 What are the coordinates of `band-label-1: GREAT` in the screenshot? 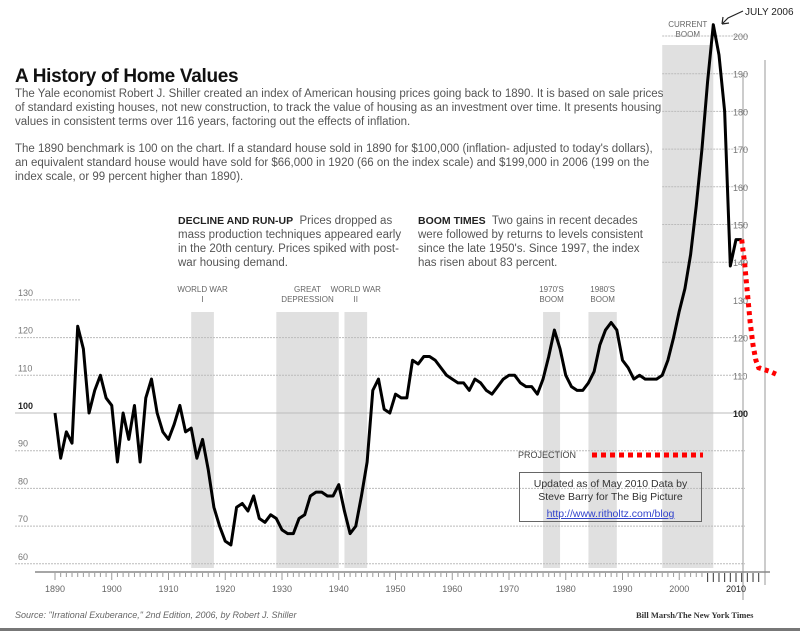 It's located at (307, 289).